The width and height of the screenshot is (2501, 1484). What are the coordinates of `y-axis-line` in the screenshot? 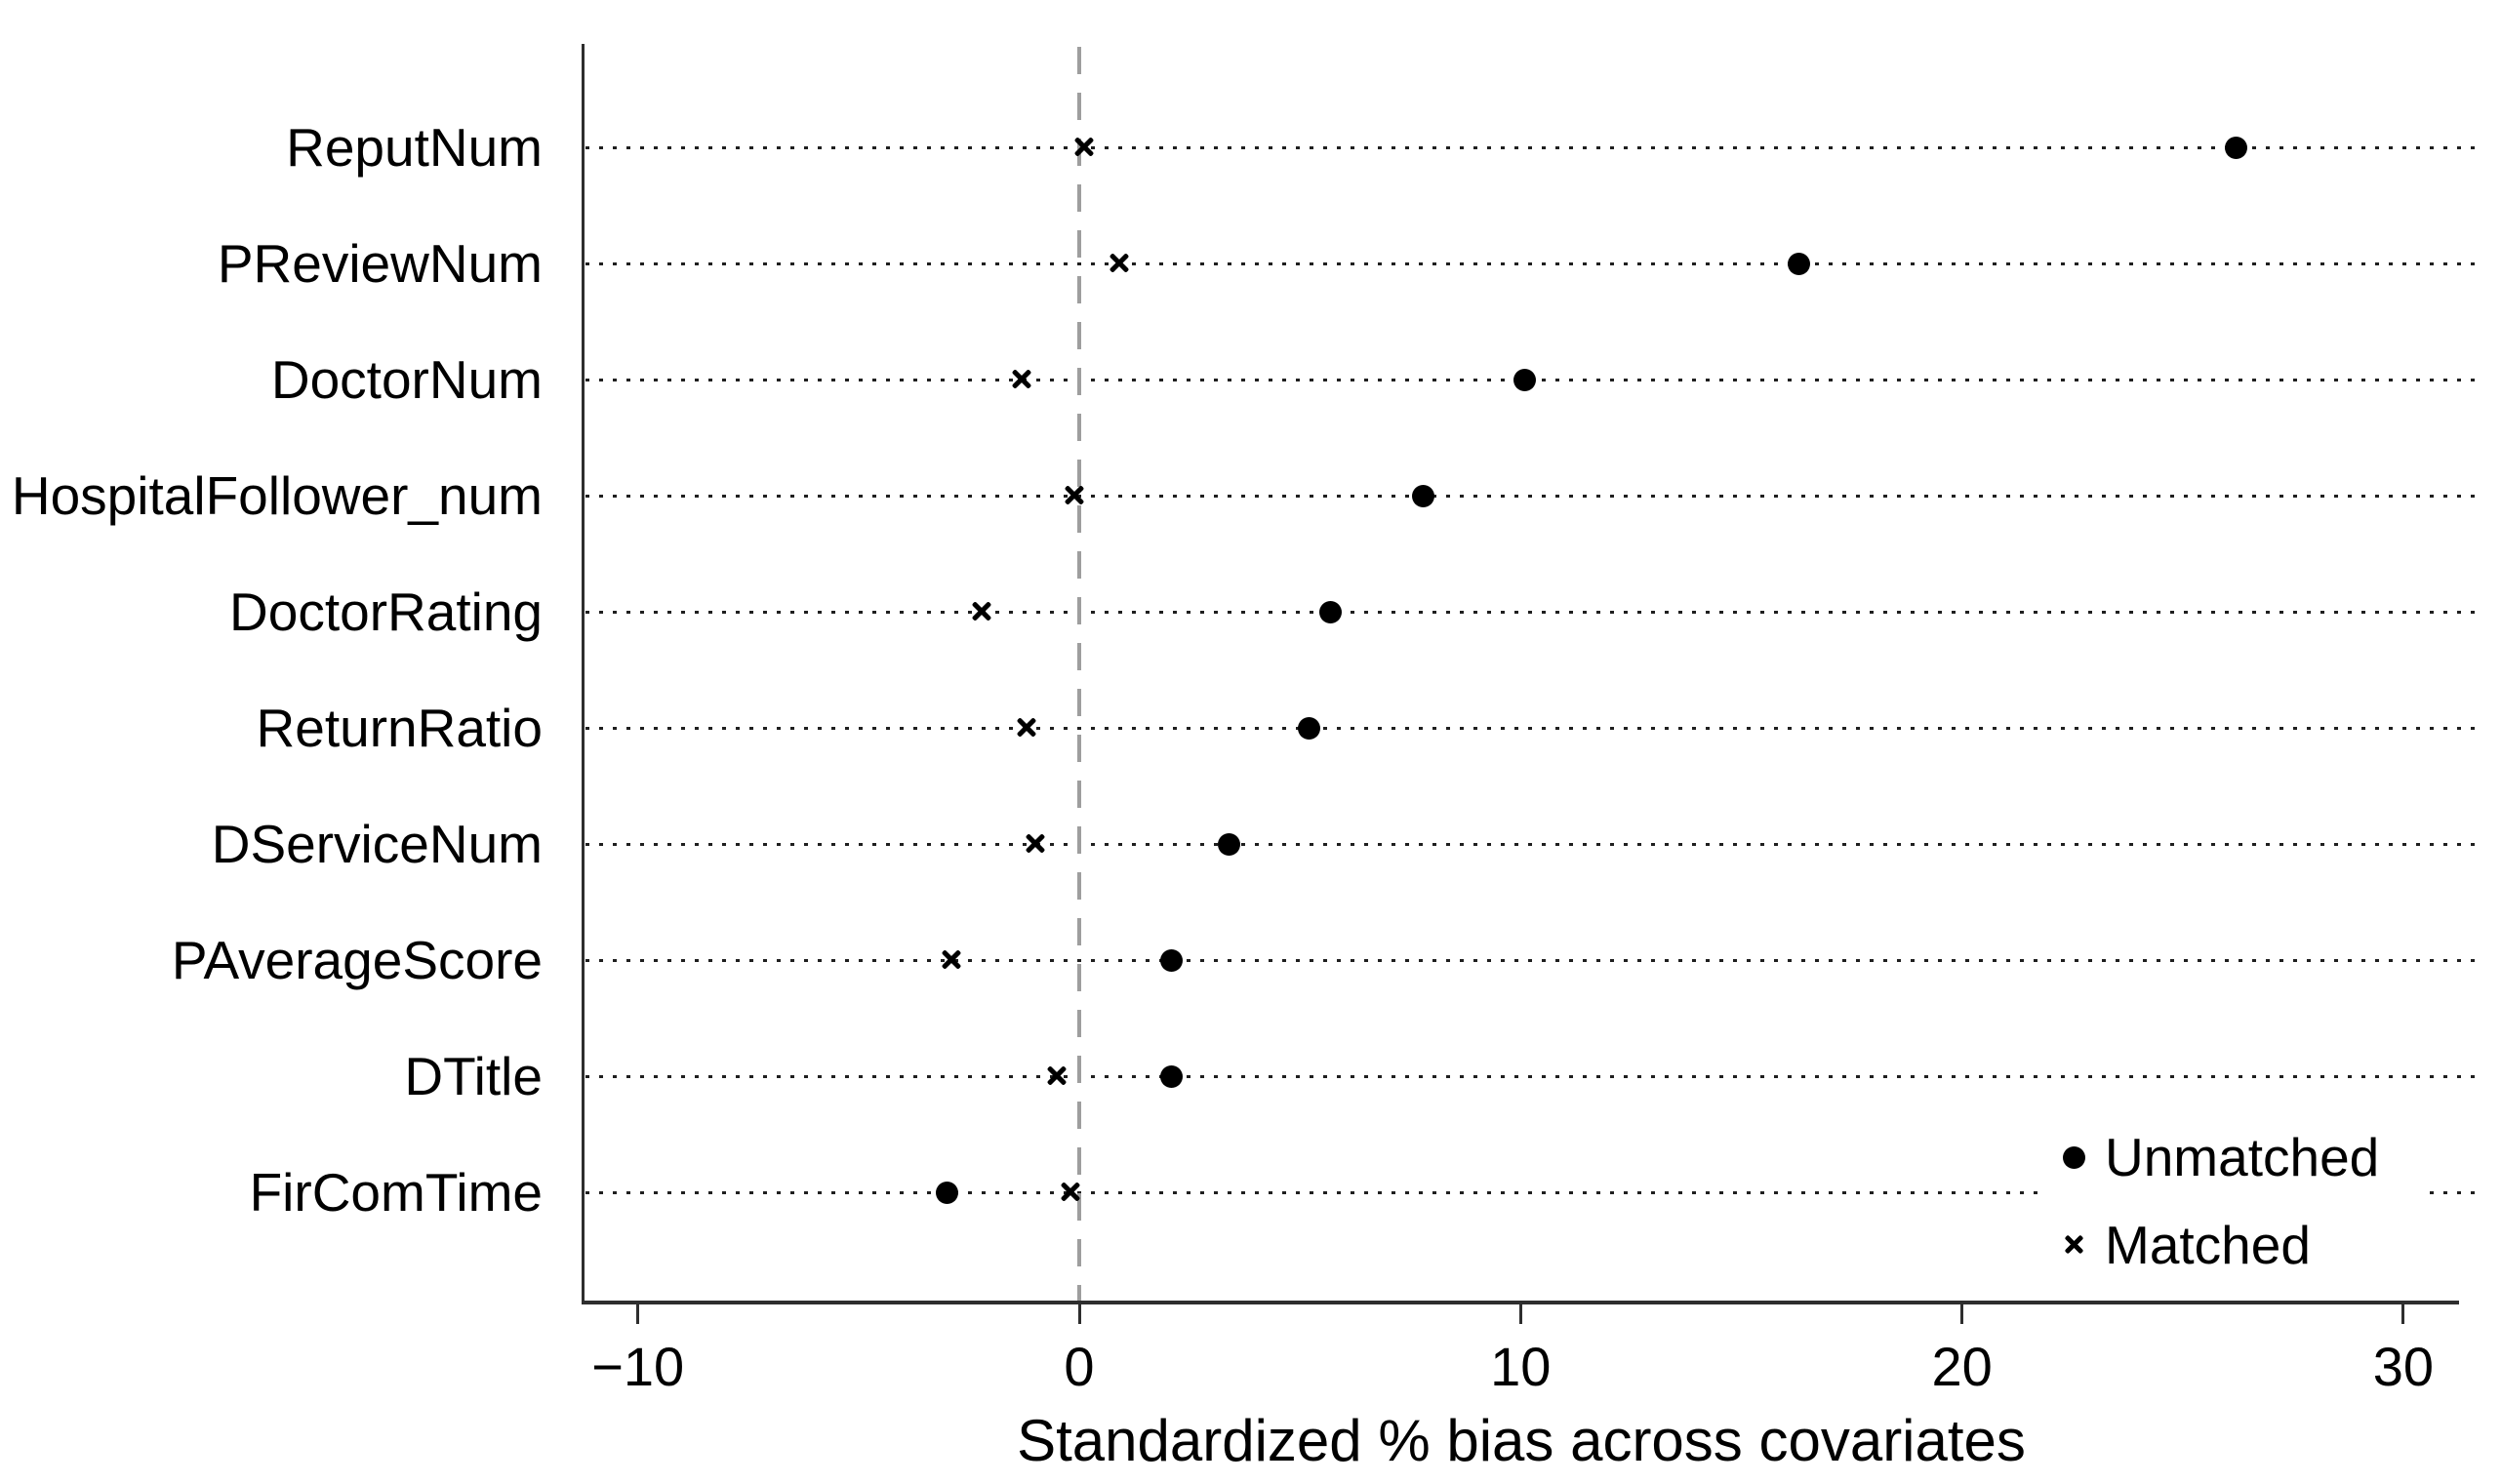 It's located at (583, 673).